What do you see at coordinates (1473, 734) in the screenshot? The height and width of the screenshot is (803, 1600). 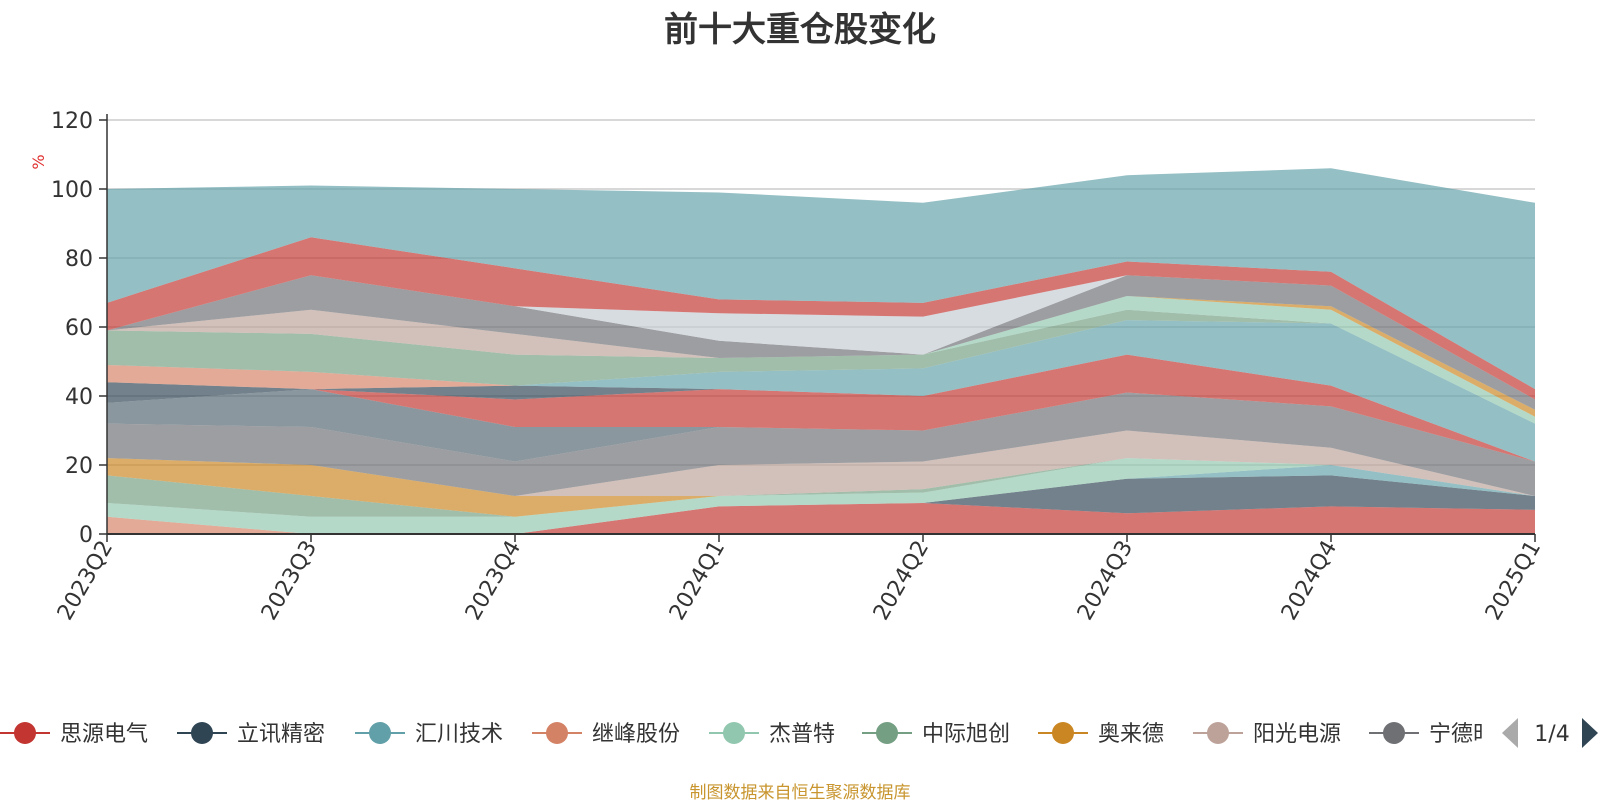 I see `legend-label: 宁德时代` at bounding box center [1473, 734].